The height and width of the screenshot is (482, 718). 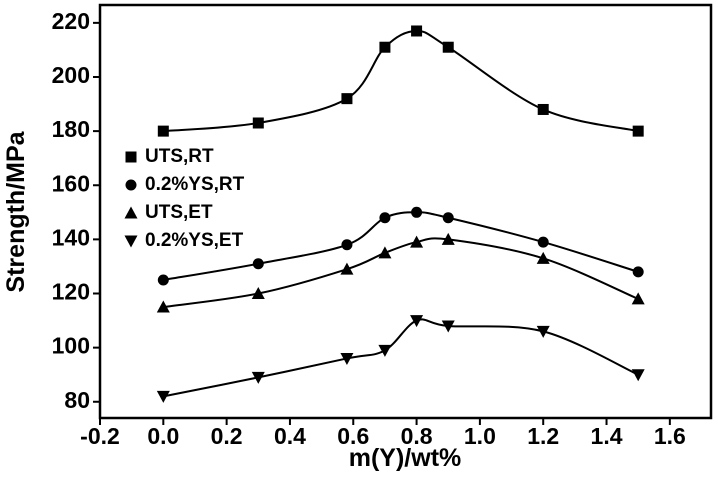 I want to click on y-tick-label: 80, so click(x=77, y=400).